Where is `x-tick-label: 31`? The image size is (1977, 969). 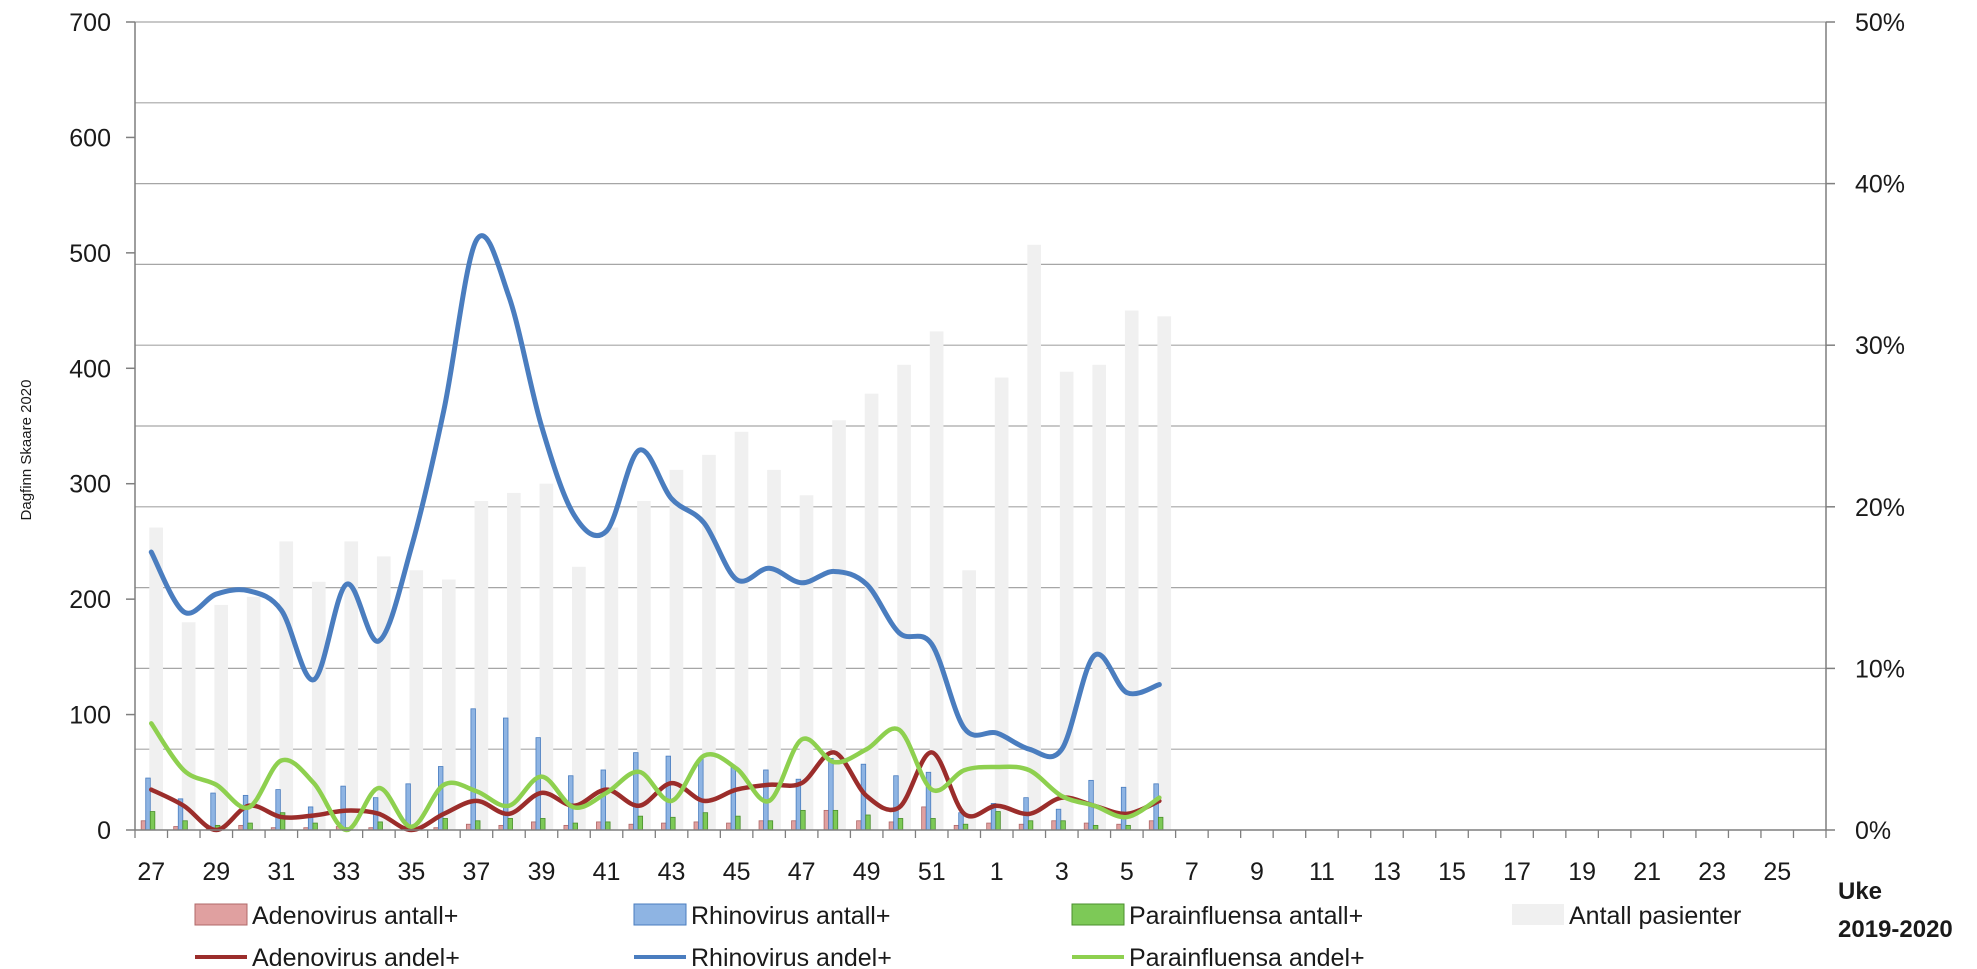
x-tick-label: 31 is located at coordinates (281, 872).